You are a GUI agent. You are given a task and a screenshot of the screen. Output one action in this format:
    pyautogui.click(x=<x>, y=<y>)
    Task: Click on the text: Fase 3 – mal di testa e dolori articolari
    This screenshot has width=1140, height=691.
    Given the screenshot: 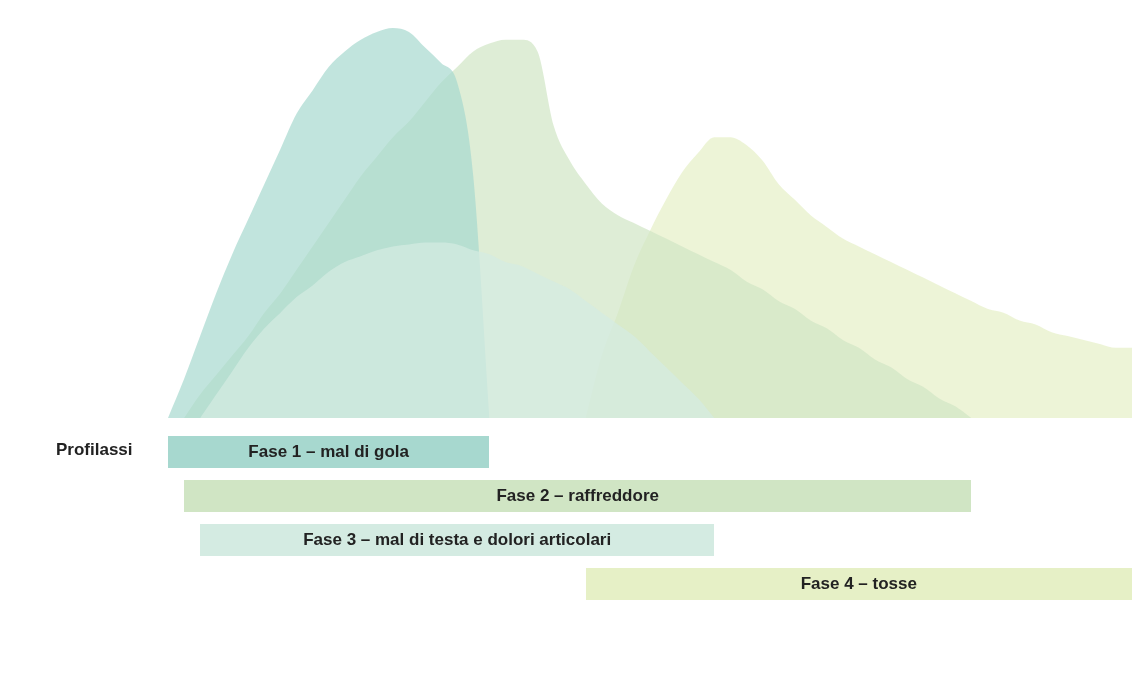 What is the action you would take?
    pyautogui.click(x=457, y=540)
    